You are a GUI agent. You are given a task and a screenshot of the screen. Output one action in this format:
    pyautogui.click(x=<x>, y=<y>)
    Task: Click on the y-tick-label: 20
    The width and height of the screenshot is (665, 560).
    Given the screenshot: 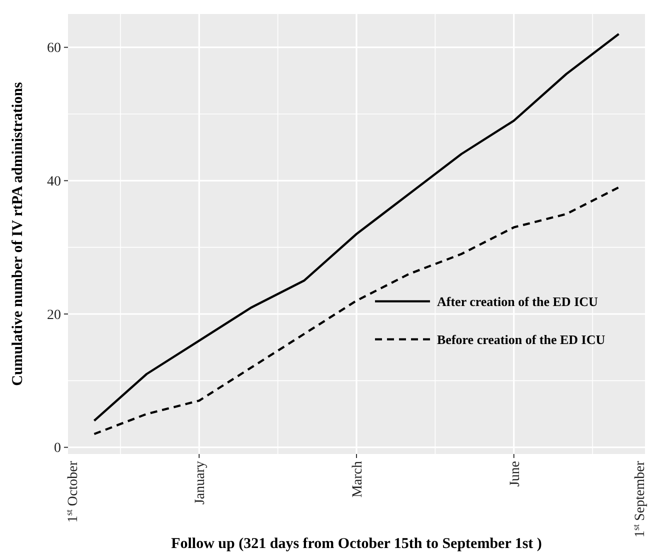 What is the action you would take?
    pyautogui.click(x=54, y=315)
    